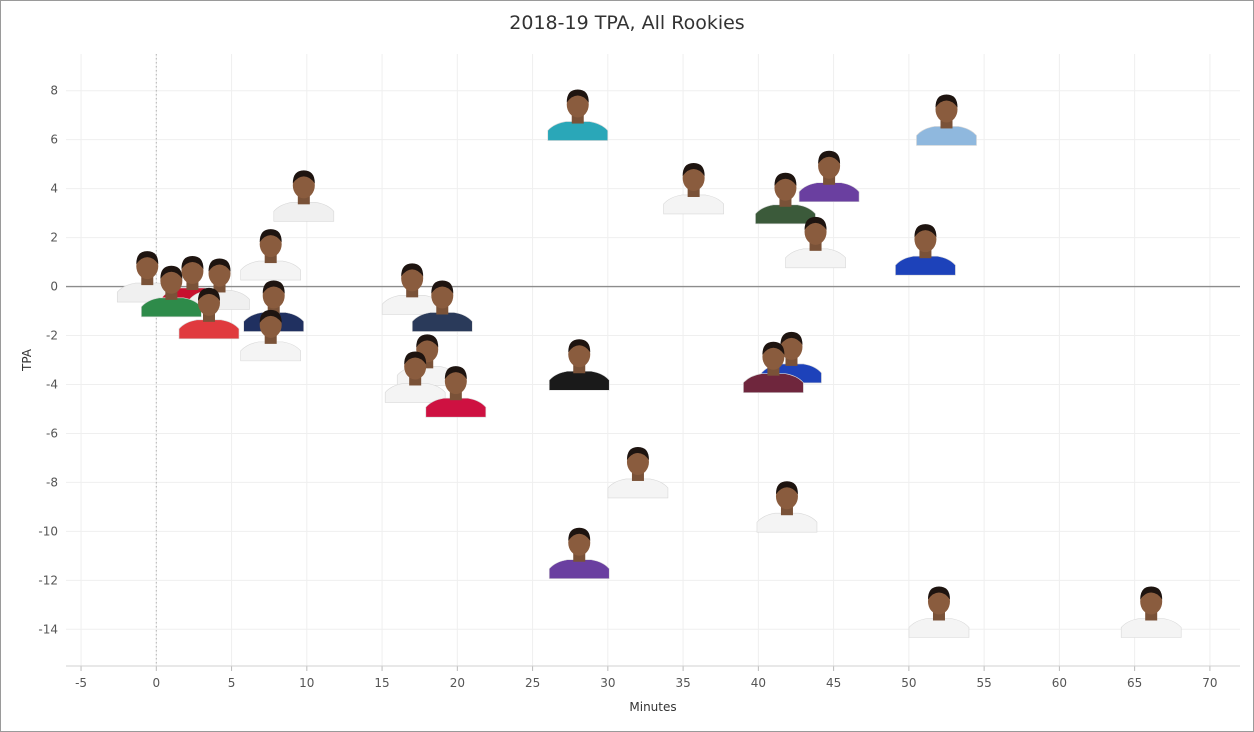  I want to click on y-tick-label: -10, so click(48, 531).